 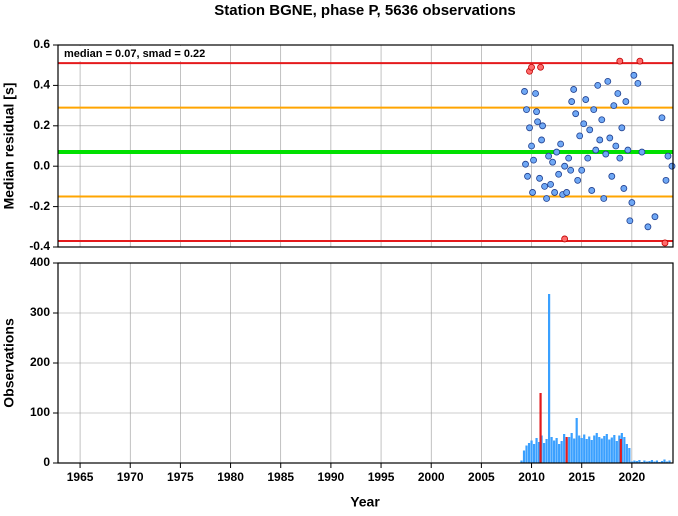 What do you see at coordinates (143, 53) in the screenshot?
I see `annotation-box` at bounding box center [143, 53].